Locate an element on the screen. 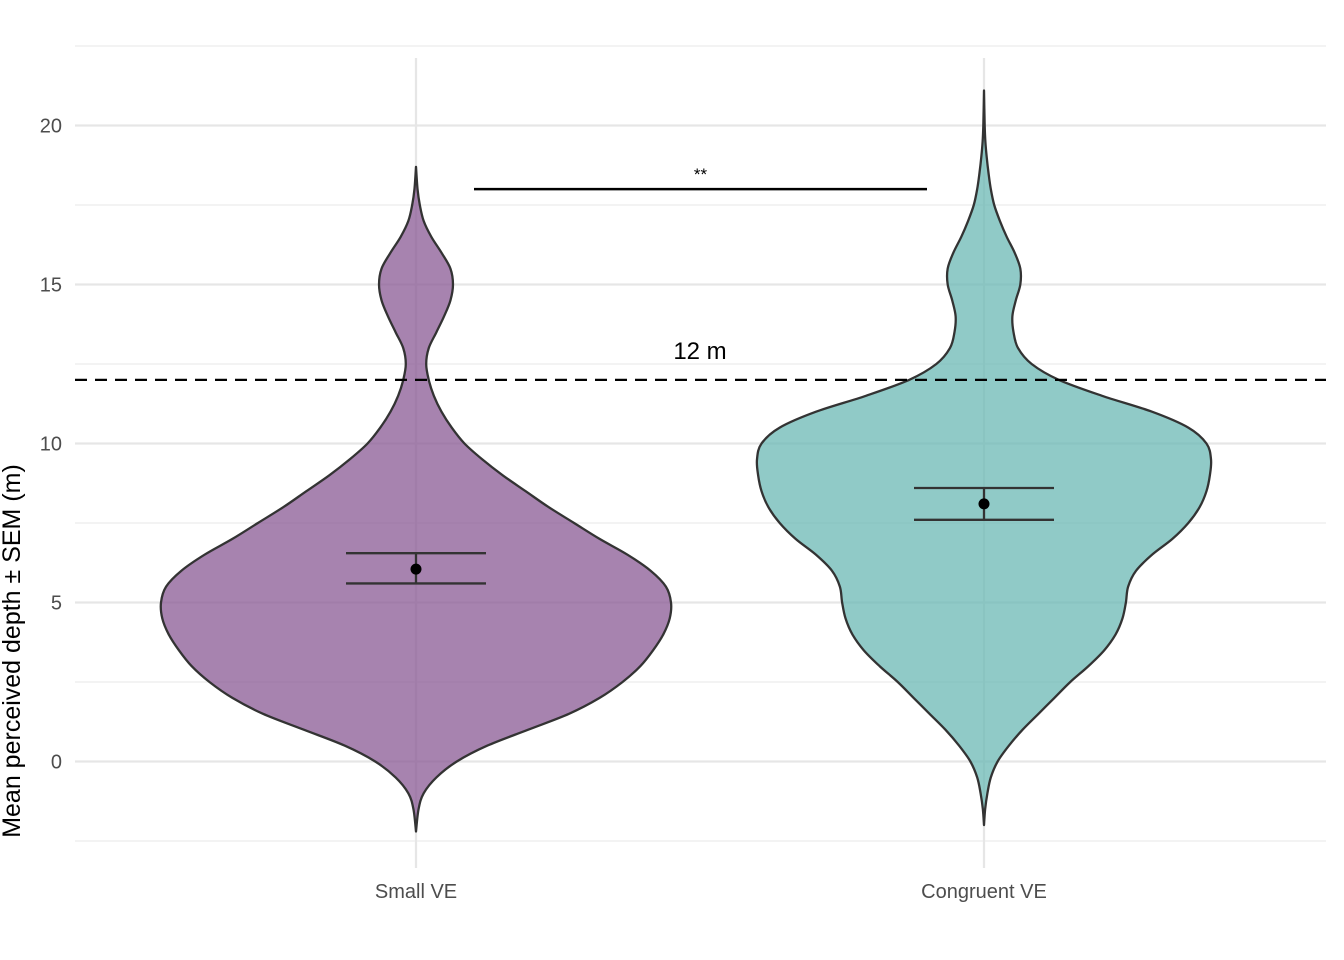  reference-line-group: 12 m is located at coordinates (700, 359).